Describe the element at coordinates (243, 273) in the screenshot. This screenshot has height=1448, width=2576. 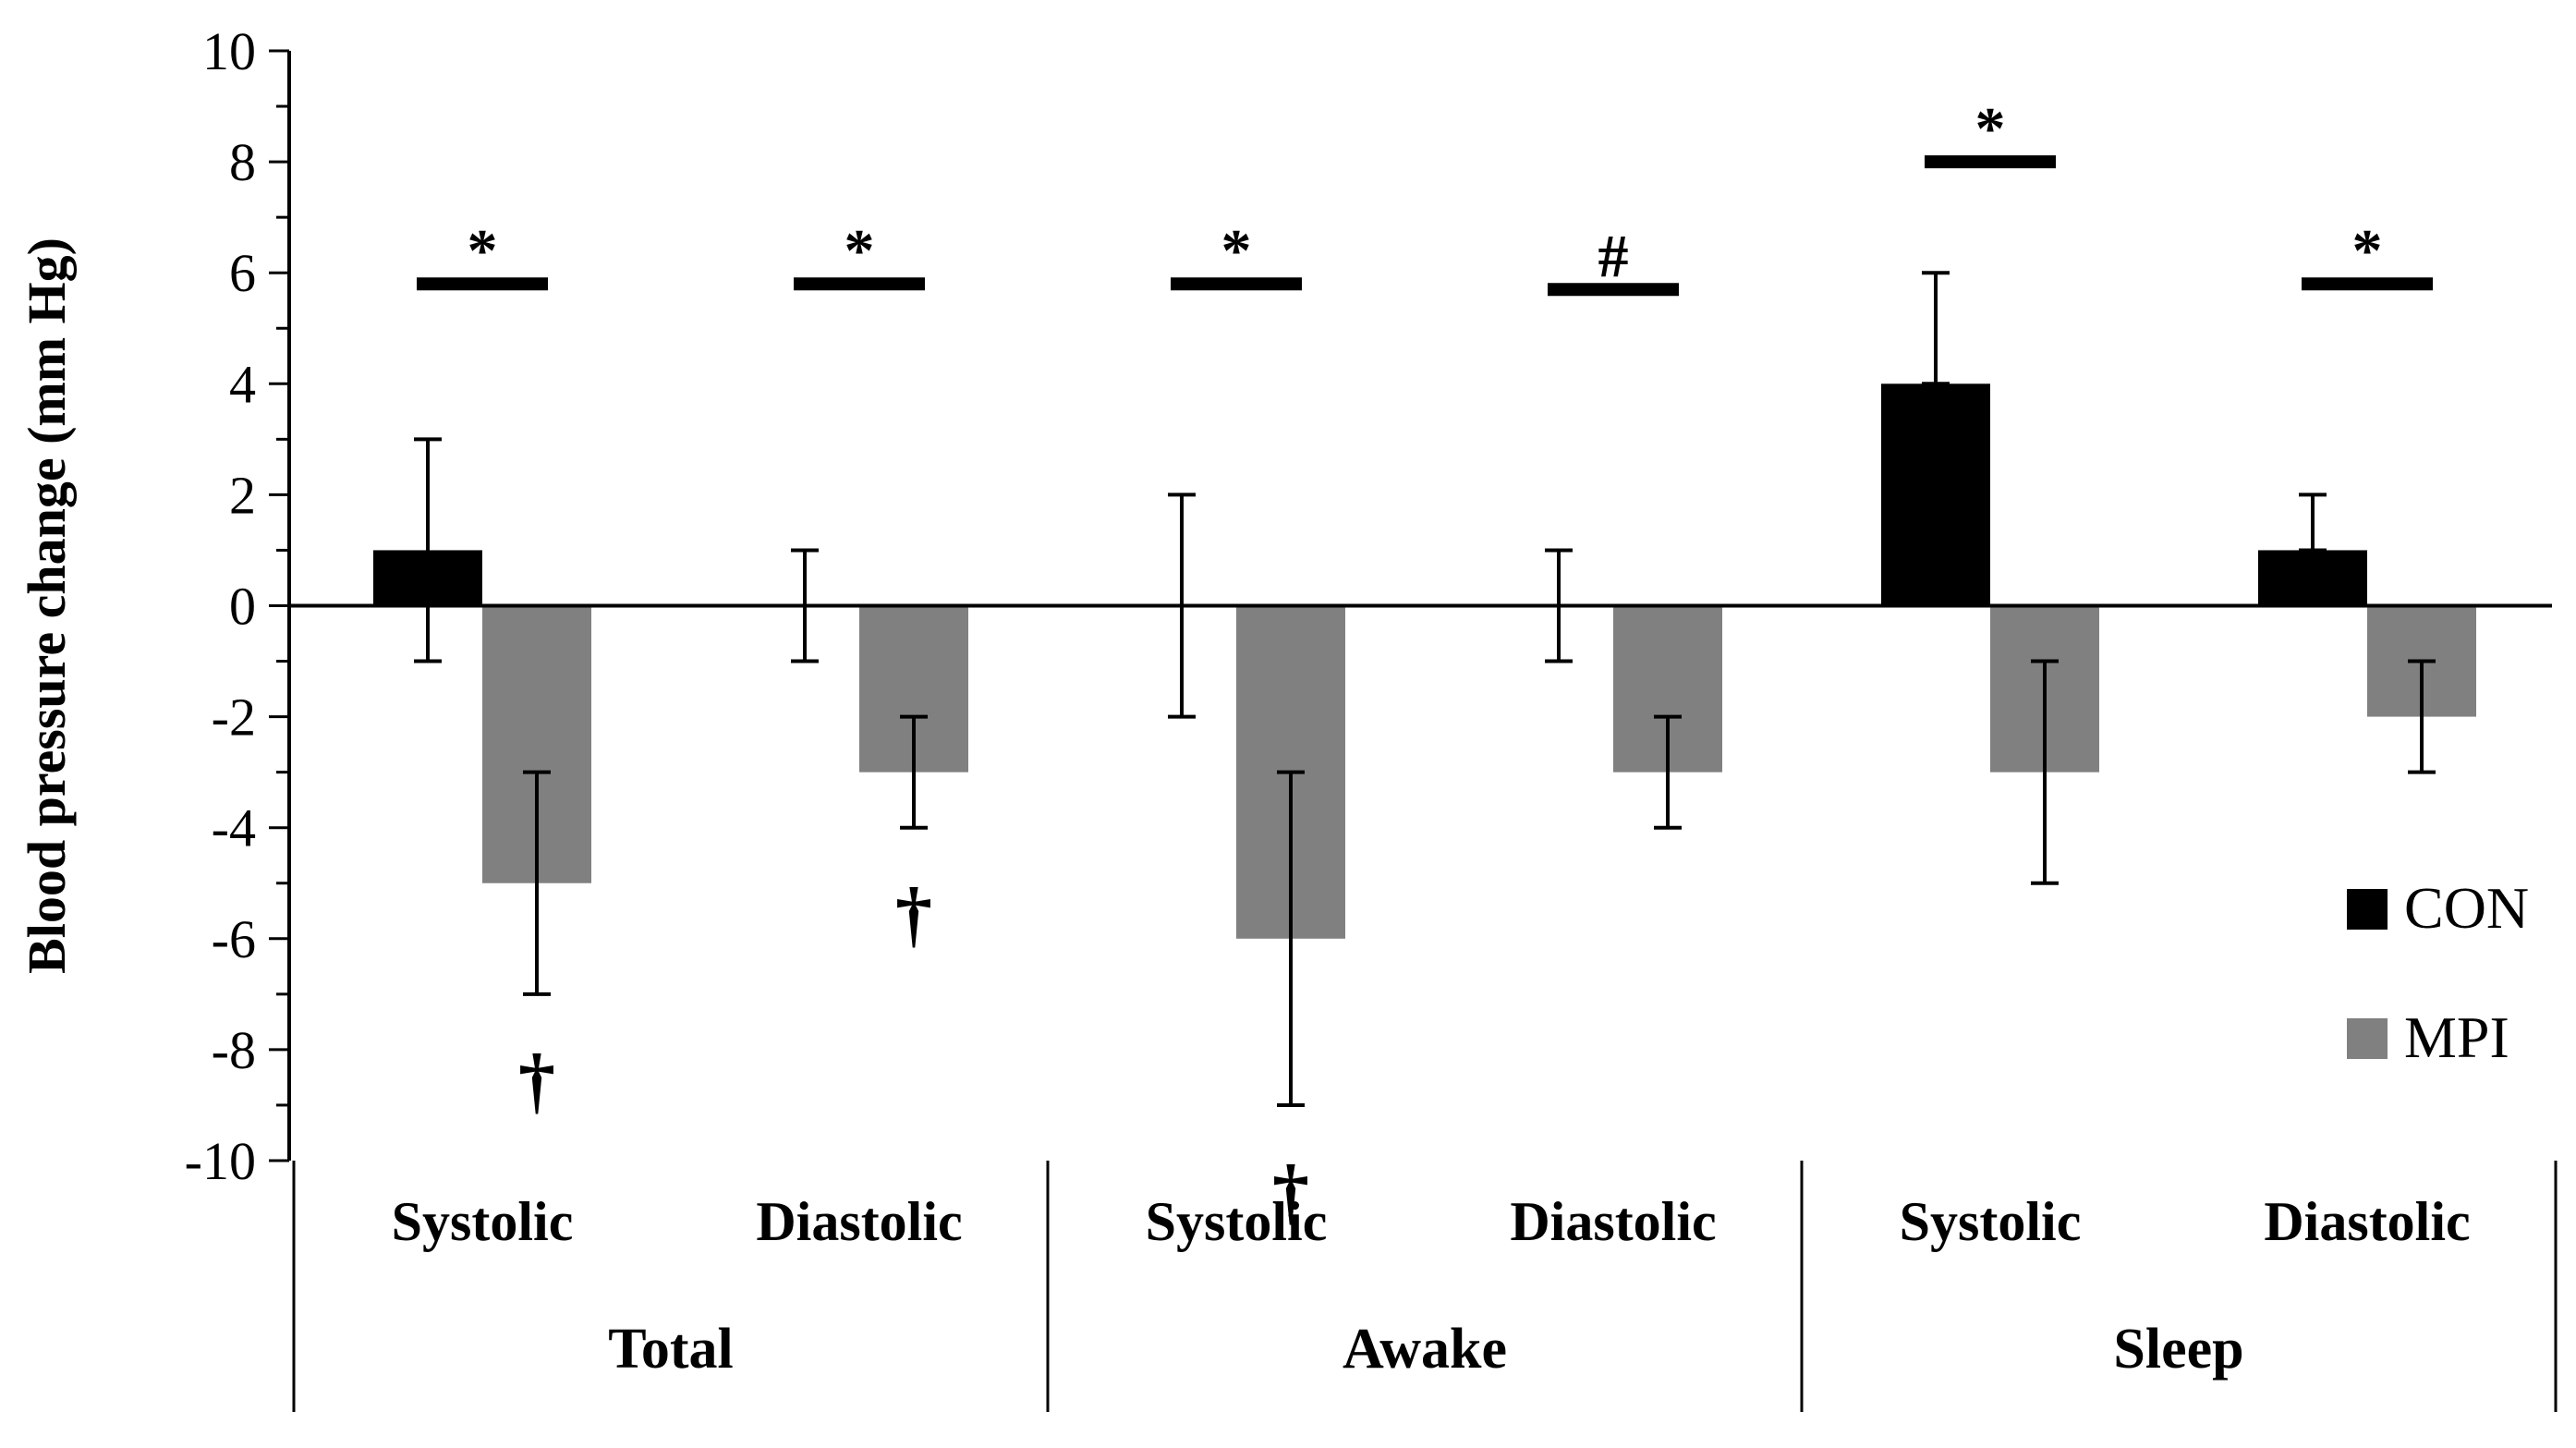
I see `y-tick-label: 6` at that location.